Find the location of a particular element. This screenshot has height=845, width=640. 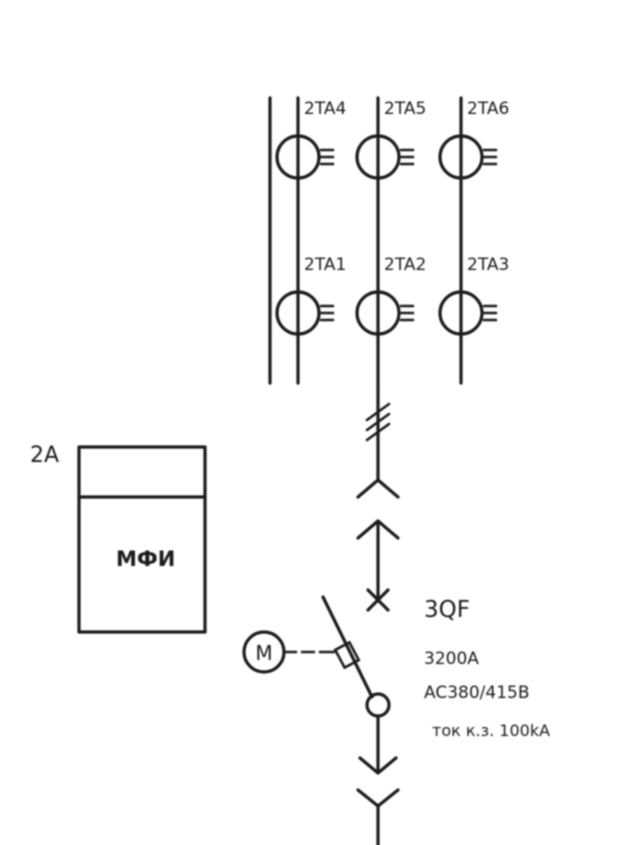

breaker-actuator is located at coordinates (347, 655).